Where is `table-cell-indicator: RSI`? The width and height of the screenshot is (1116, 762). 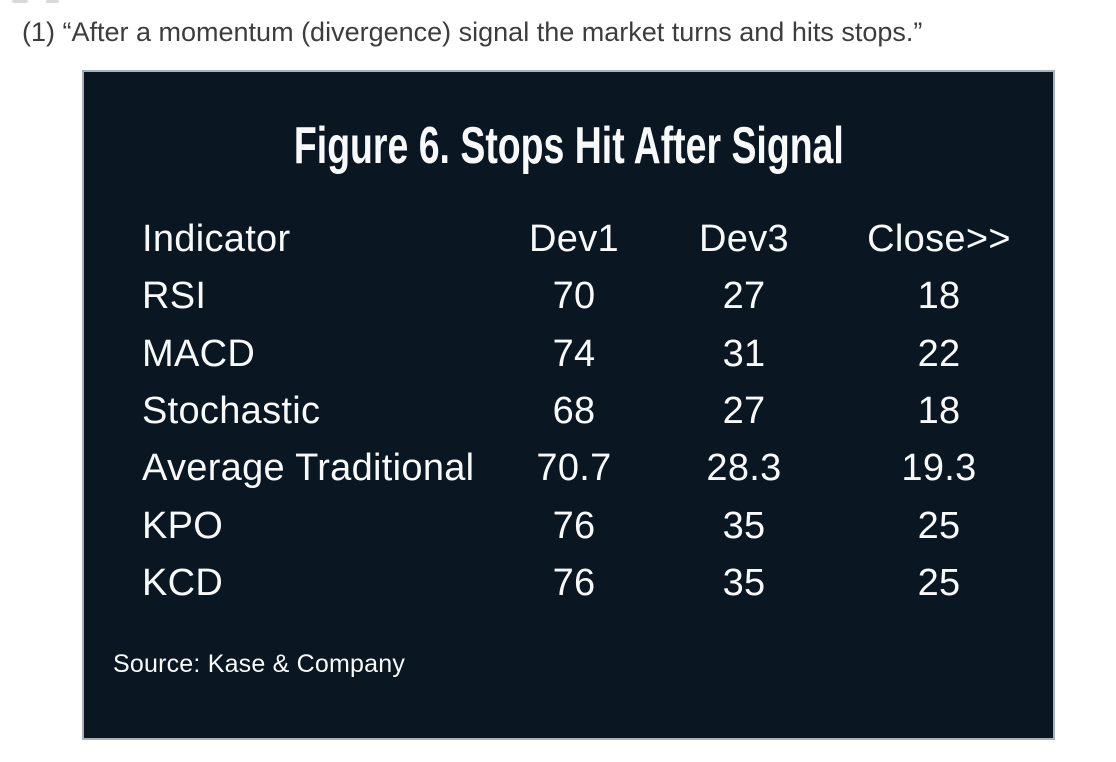
table-cell-indicator: RSI is located at coordinates (174, 296).